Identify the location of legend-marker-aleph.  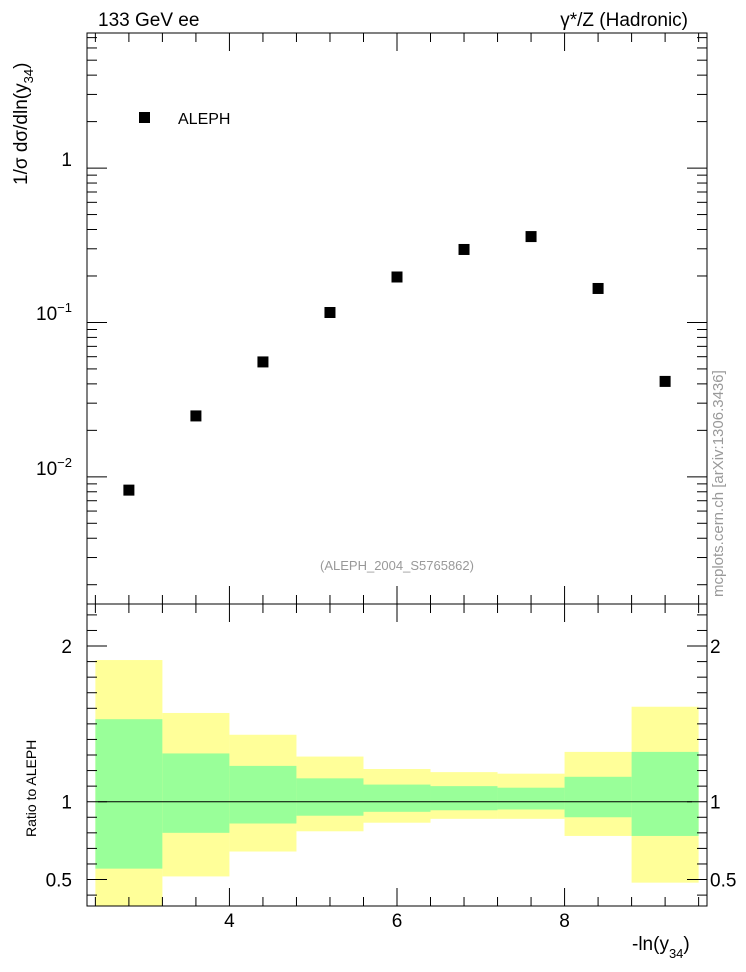
(144, 117).